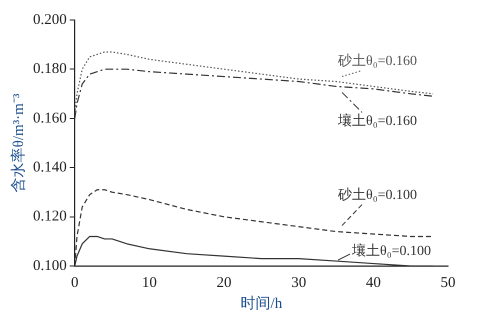  What do you see at coordinates (298, 282) in the screenshot?
I see `x-tick-label: 30` at bounding box center [298, 282].